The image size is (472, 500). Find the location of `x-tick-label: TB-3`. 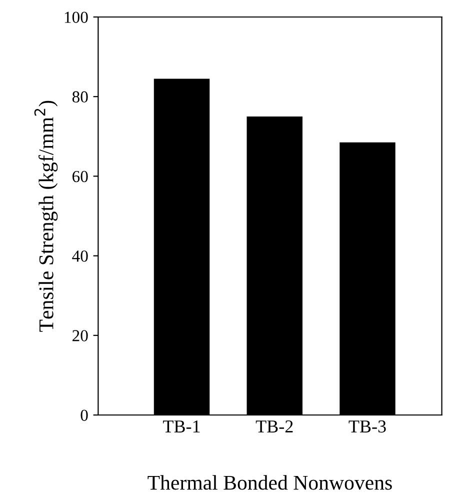

x-tick-label: TB-3 is located at coordinates (367, 426).